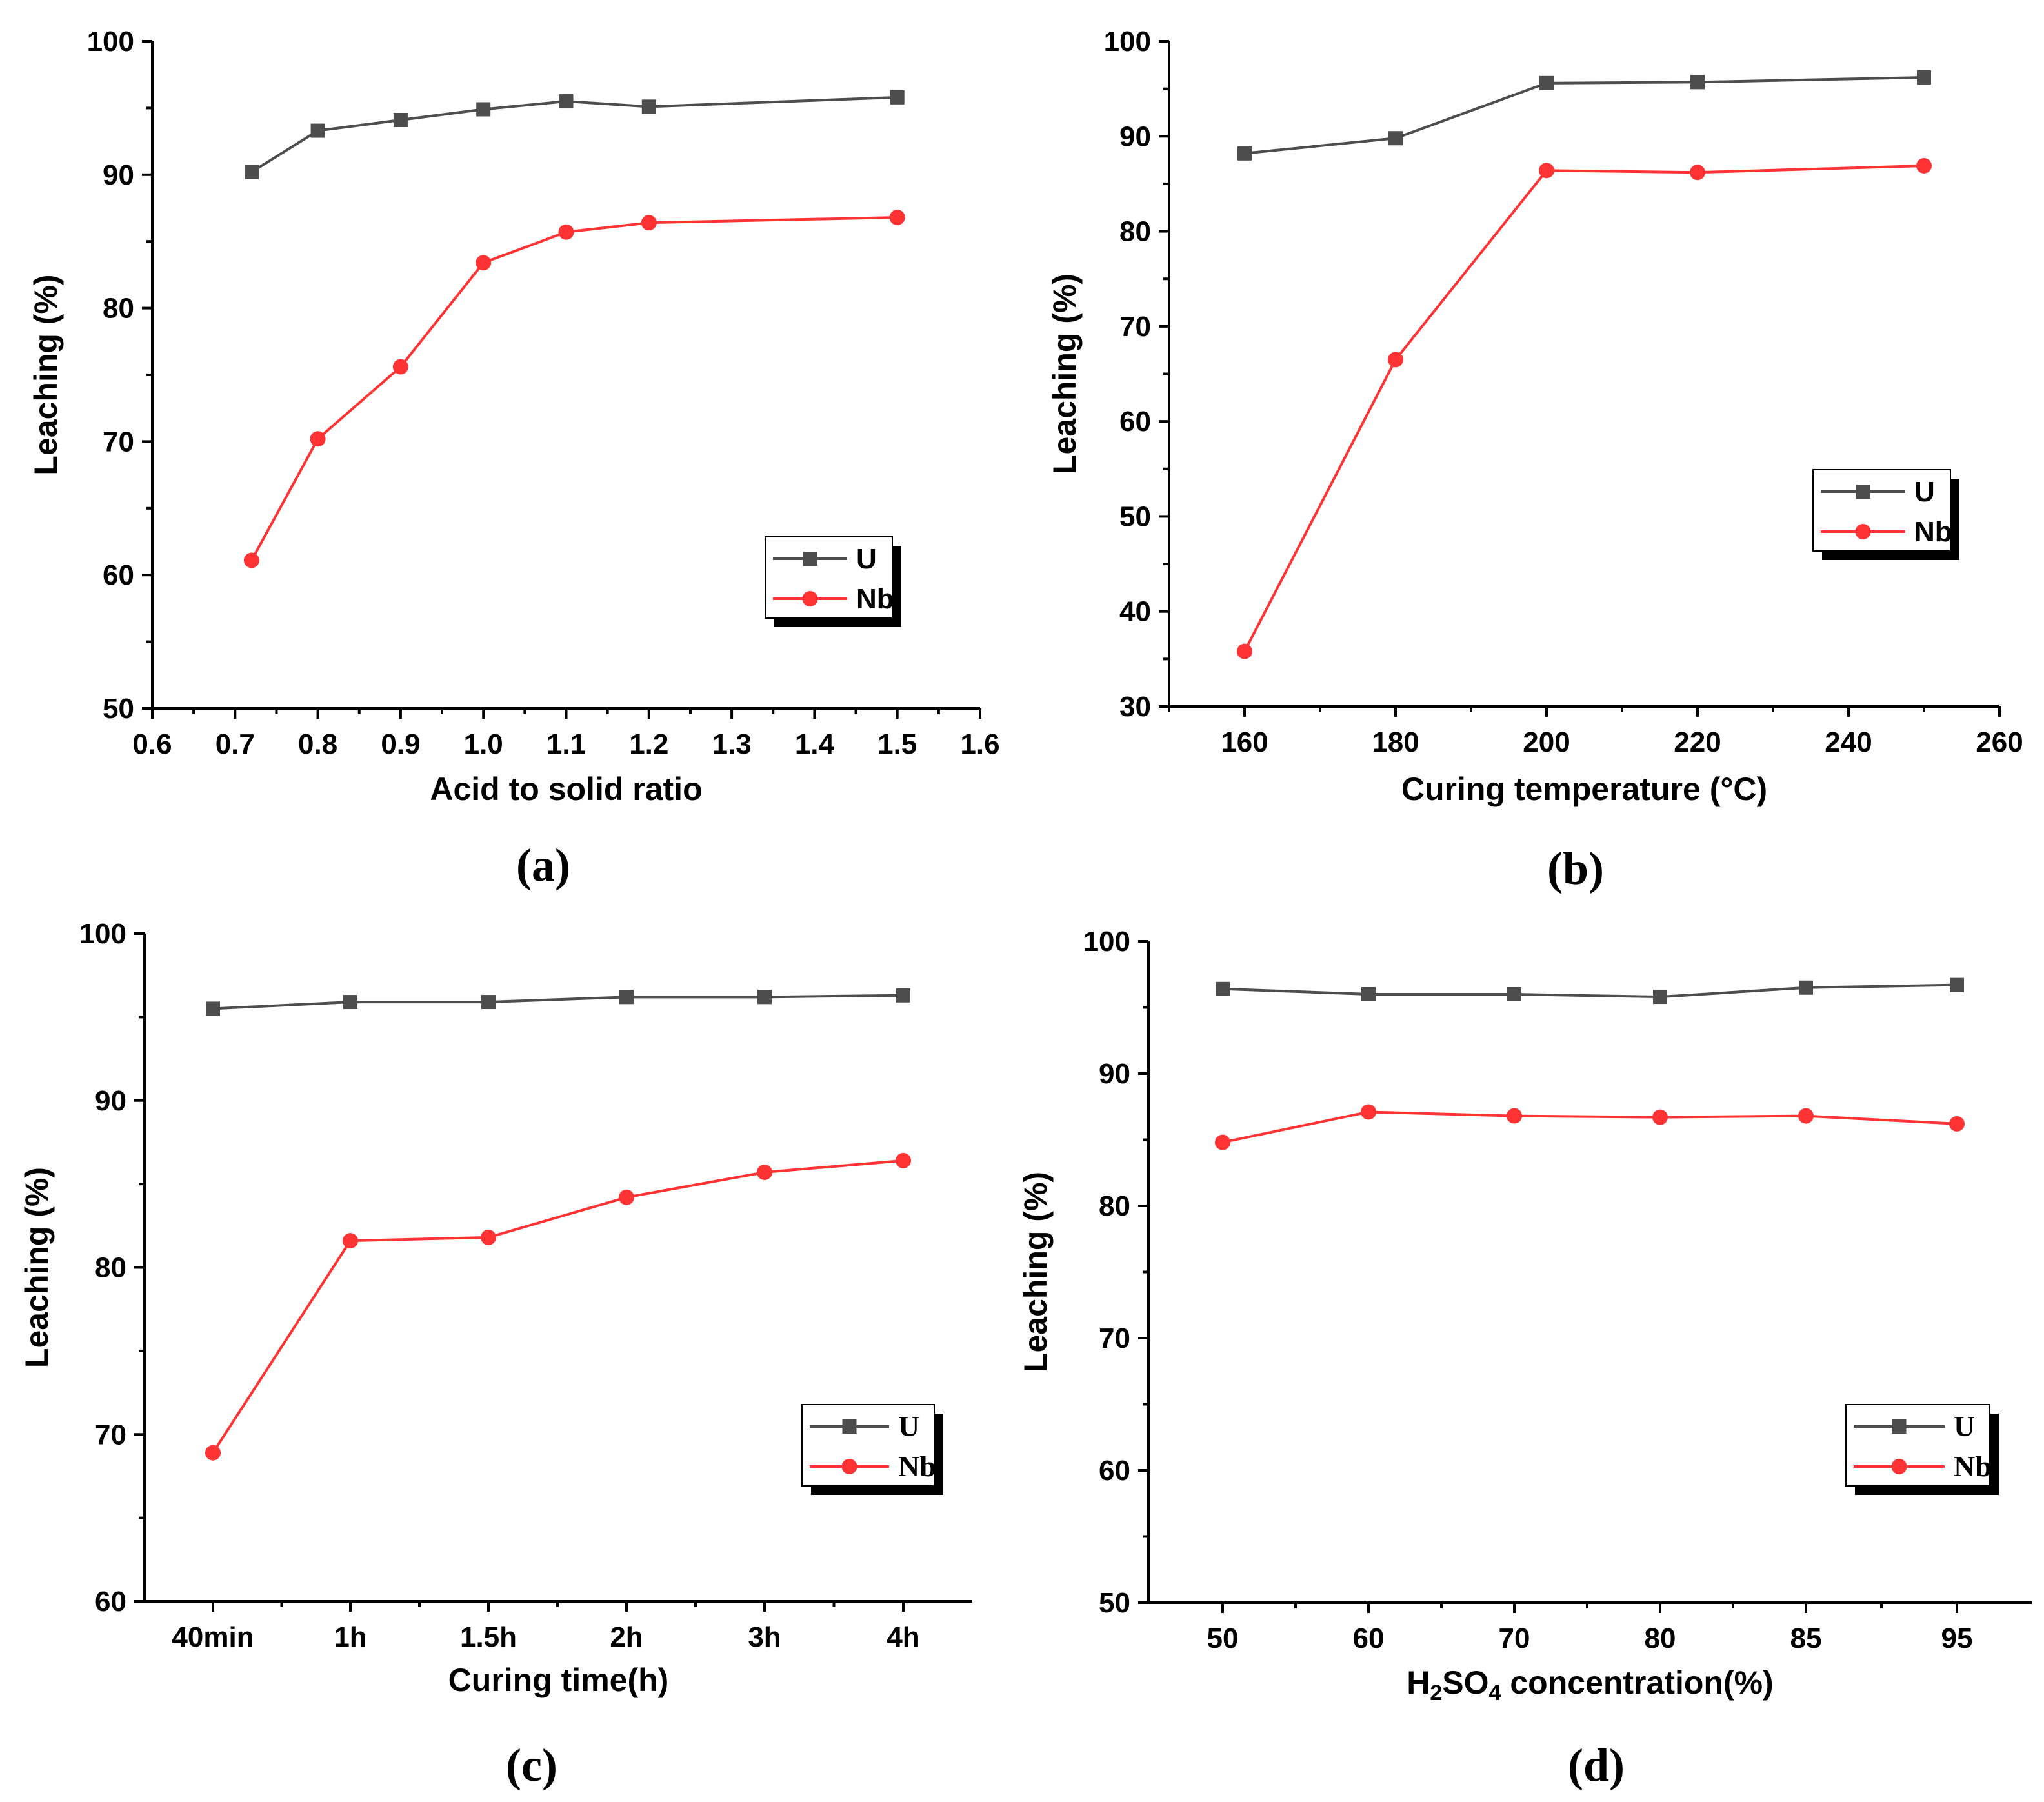 Image resolution: width=2044 pixels, height=1802 pixels. Describe the element at coordinates (1395, 742) in the screenshot. I see `x-tick-label: 180` at that location.